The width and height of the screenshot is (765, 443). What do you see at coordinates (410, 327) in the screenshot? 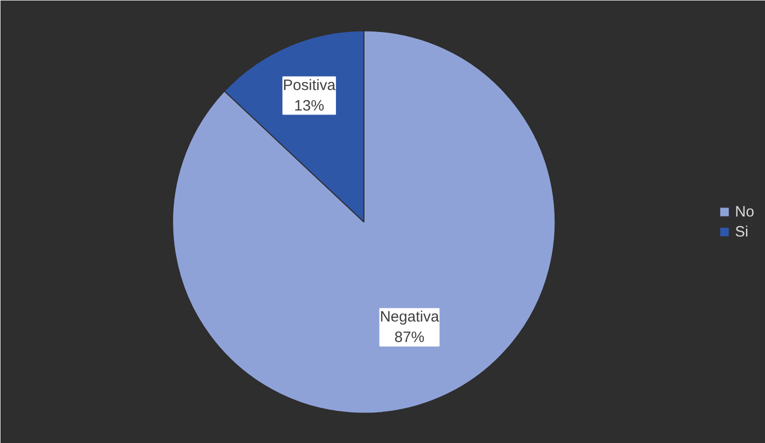
I see `data-label: Negativa 87%` at bounding box center [410, 327].